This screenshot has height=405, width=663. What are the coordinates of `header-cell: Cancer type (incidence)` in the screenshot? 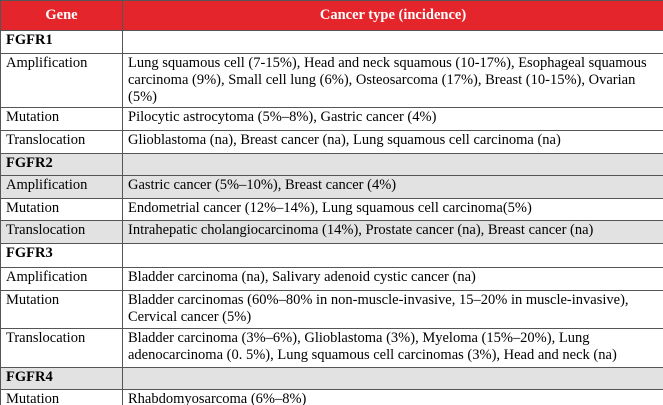 It's located at (392, 15).